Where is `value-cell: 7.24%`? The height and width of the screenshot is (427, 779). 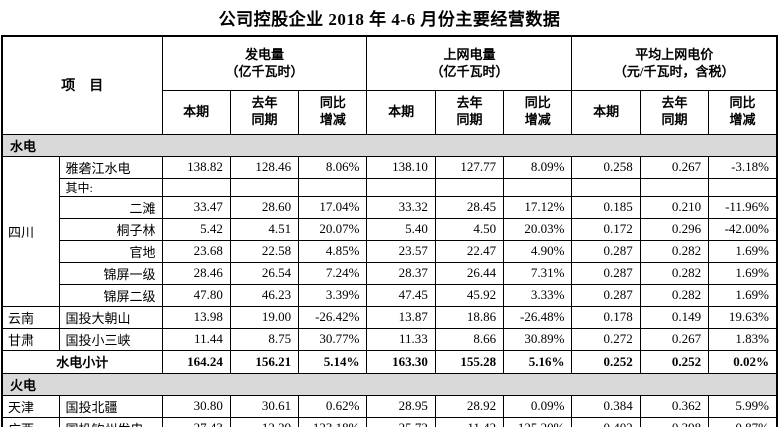
value-cell: 7.24% is located at coordinates (333, 273).